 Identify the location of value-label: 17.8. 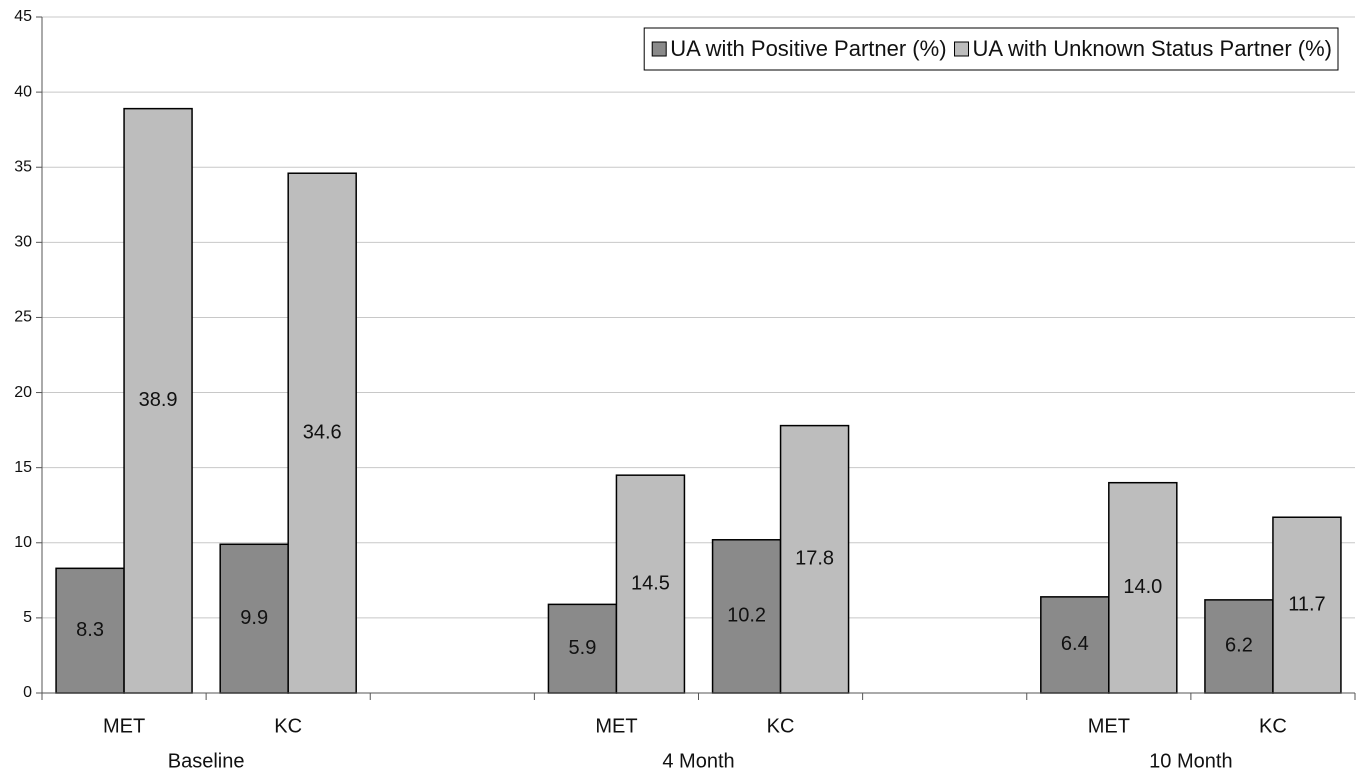
(814, 559).